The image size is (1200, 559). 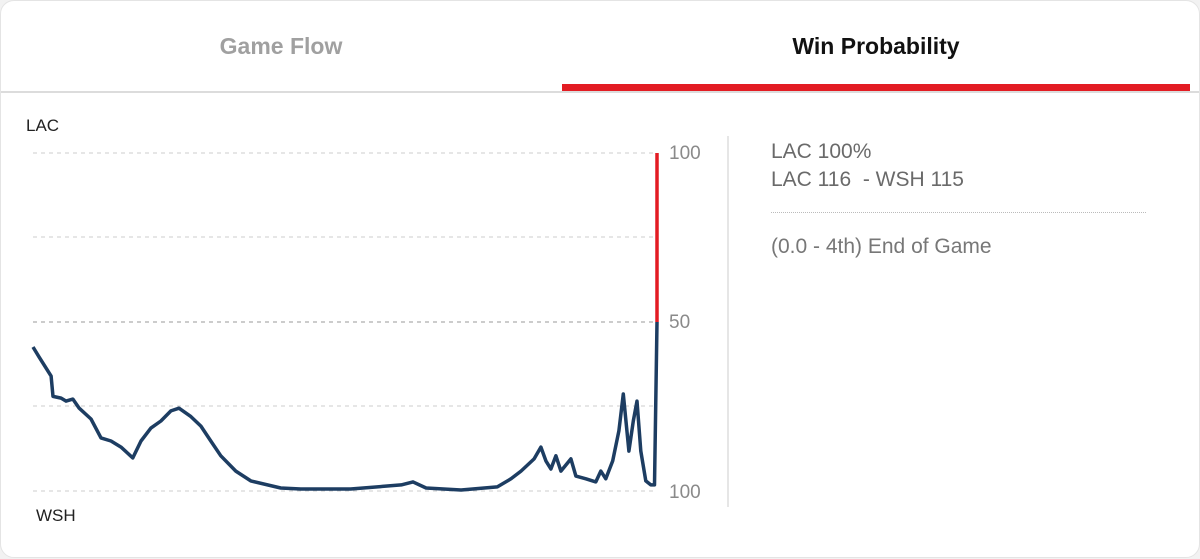 What do you see at coordinates (867, 179) in the screenshot?
I see `score-text: LAC 116 - WSH 115` at bounding box center [867, 179].